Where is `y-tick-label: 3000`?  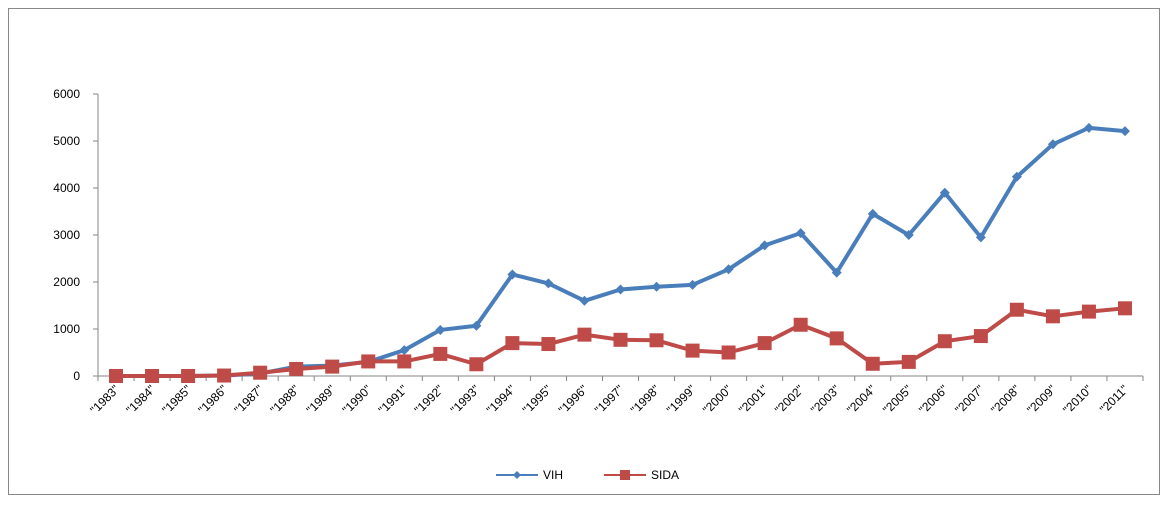 y-tick-label: 3000 is located at coordinates (66, 235).